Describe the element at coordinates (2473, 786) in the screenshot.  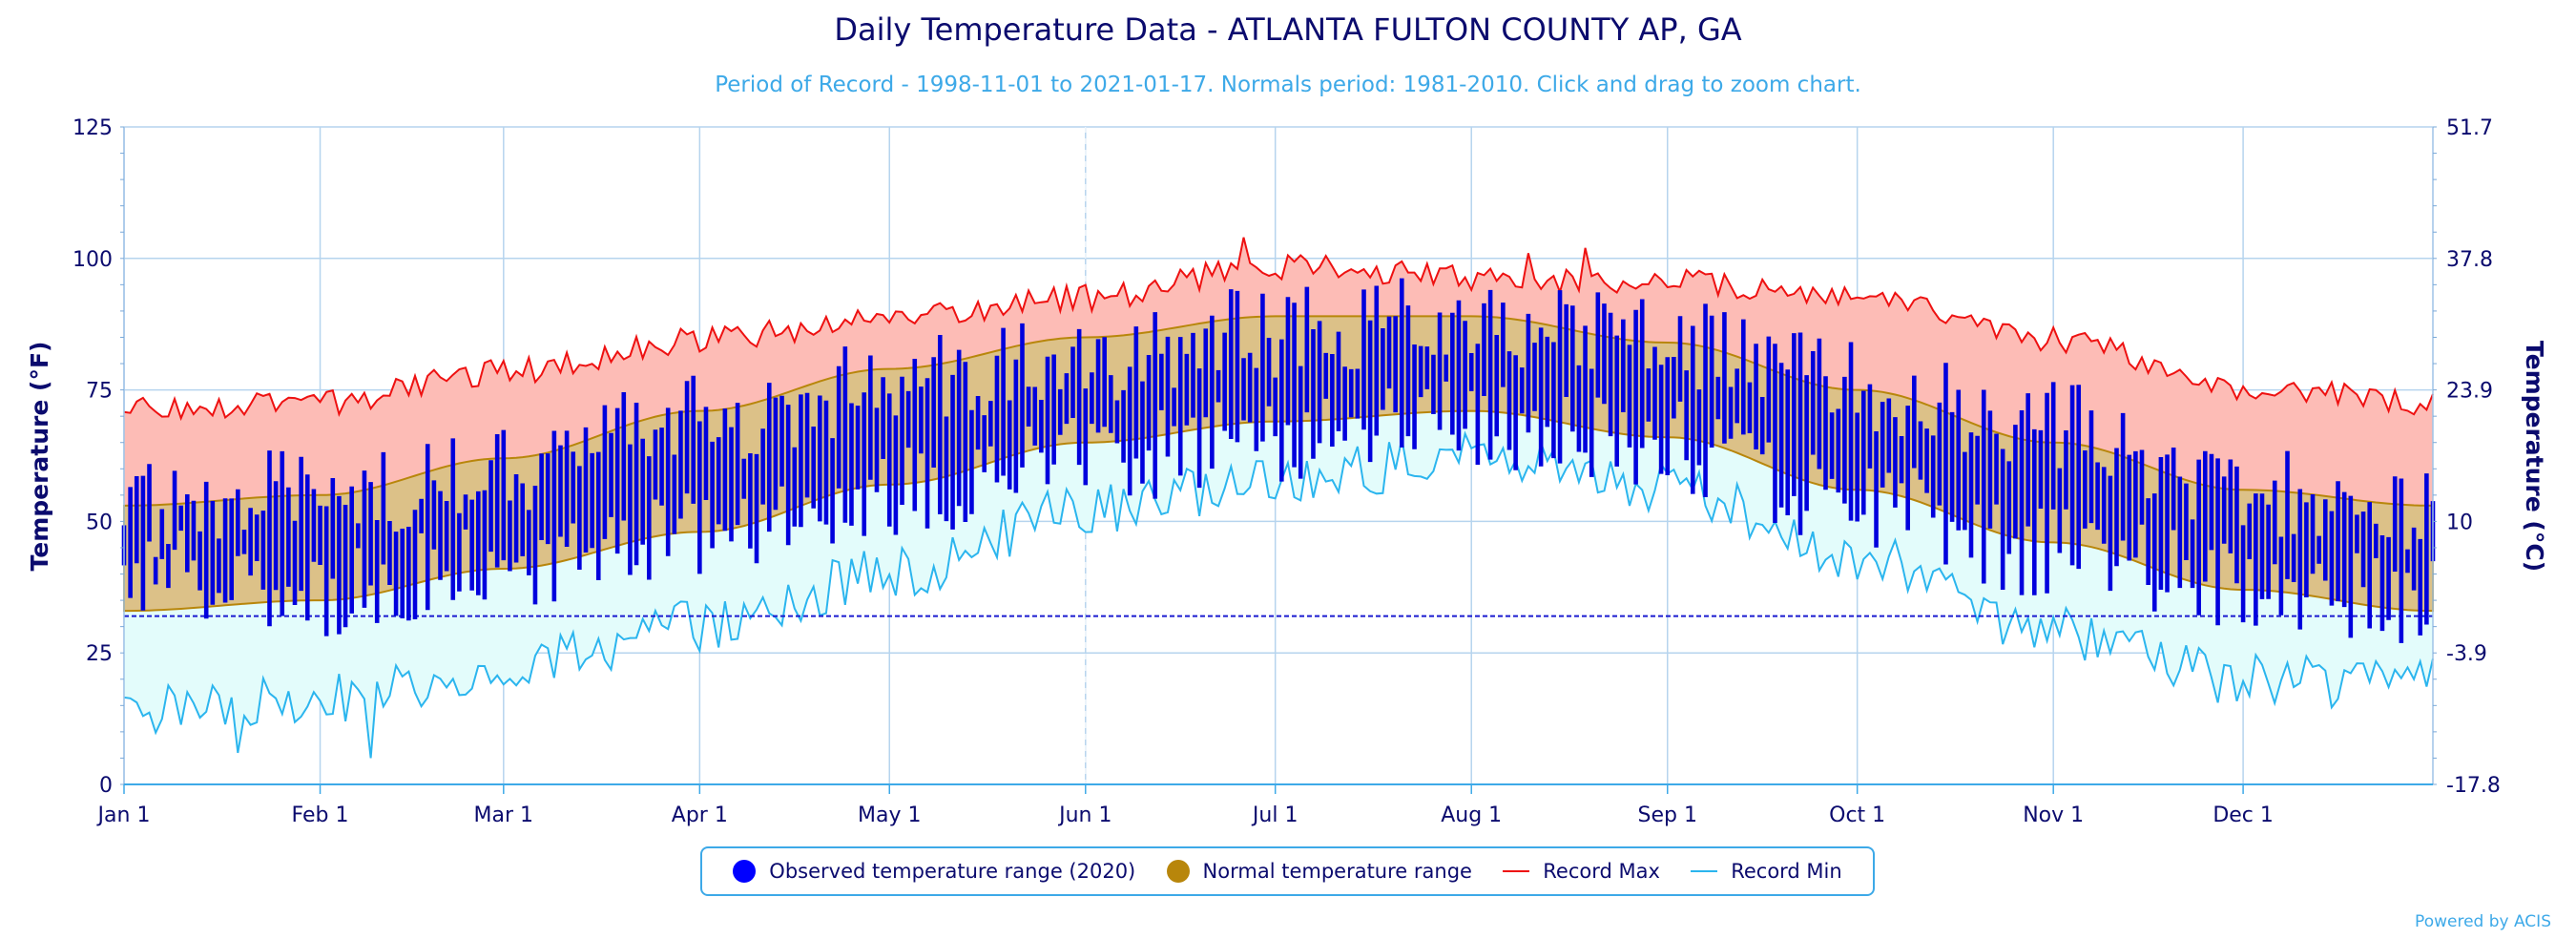
I see `right-tick-label: -17.8` at that location.